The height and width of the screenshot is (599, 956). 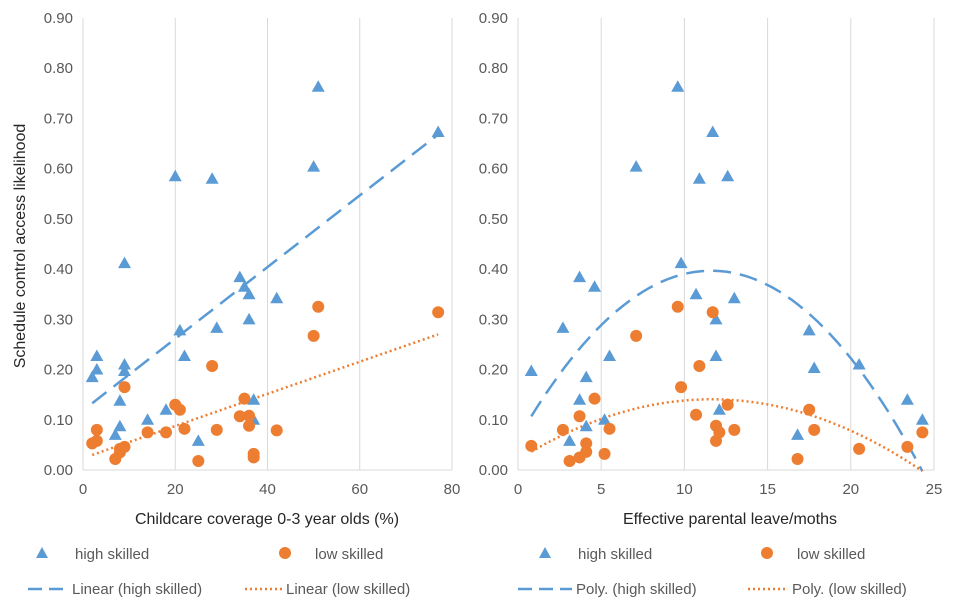 What do you see at coordinates (359, 489) in the screenshot?
I see `x-tick-label: 60` at bounding box center [359, 489].